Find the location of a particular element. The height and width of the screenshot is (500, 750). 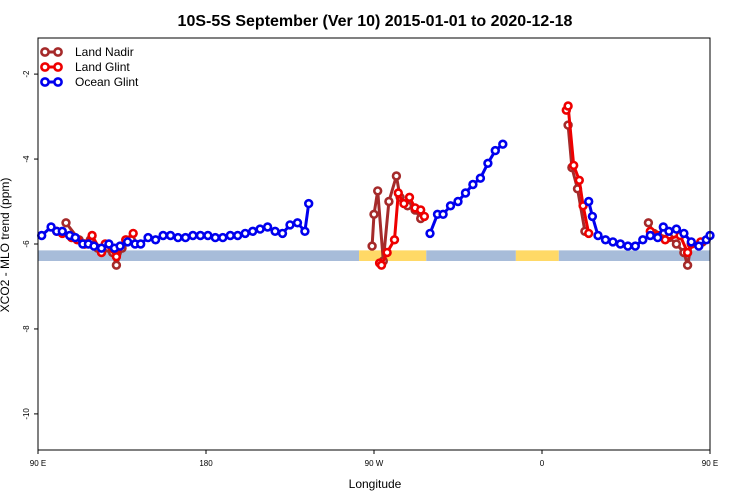

y-tick-label-0: -2 is located at coordinates (26, 74).